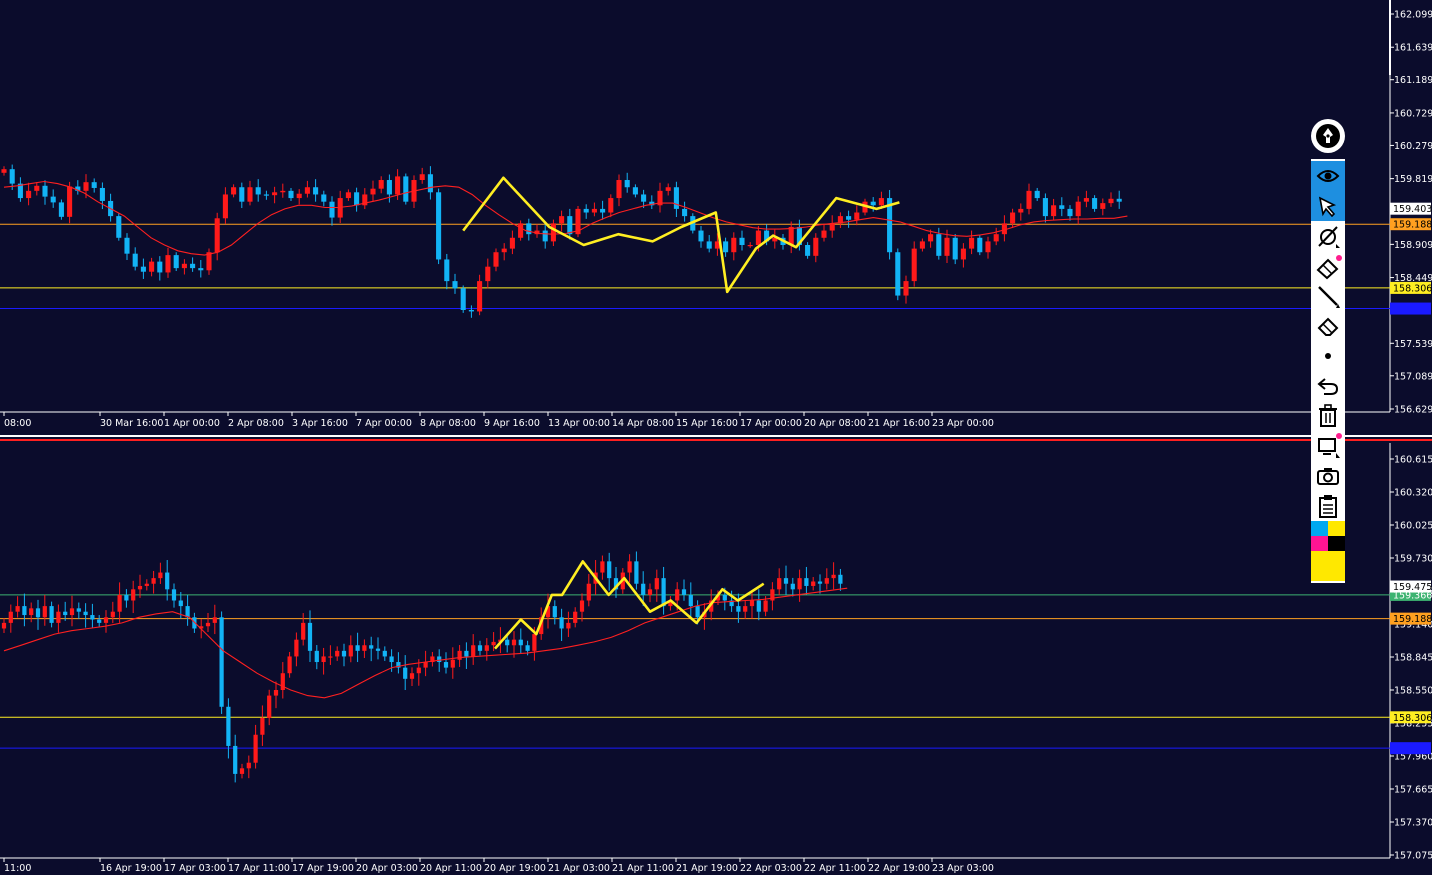 Image resolution: width=1432 pixels, height=875 pixels. I want to click on time-tick-label: 3 Apr 16:00, so click(320, 423).